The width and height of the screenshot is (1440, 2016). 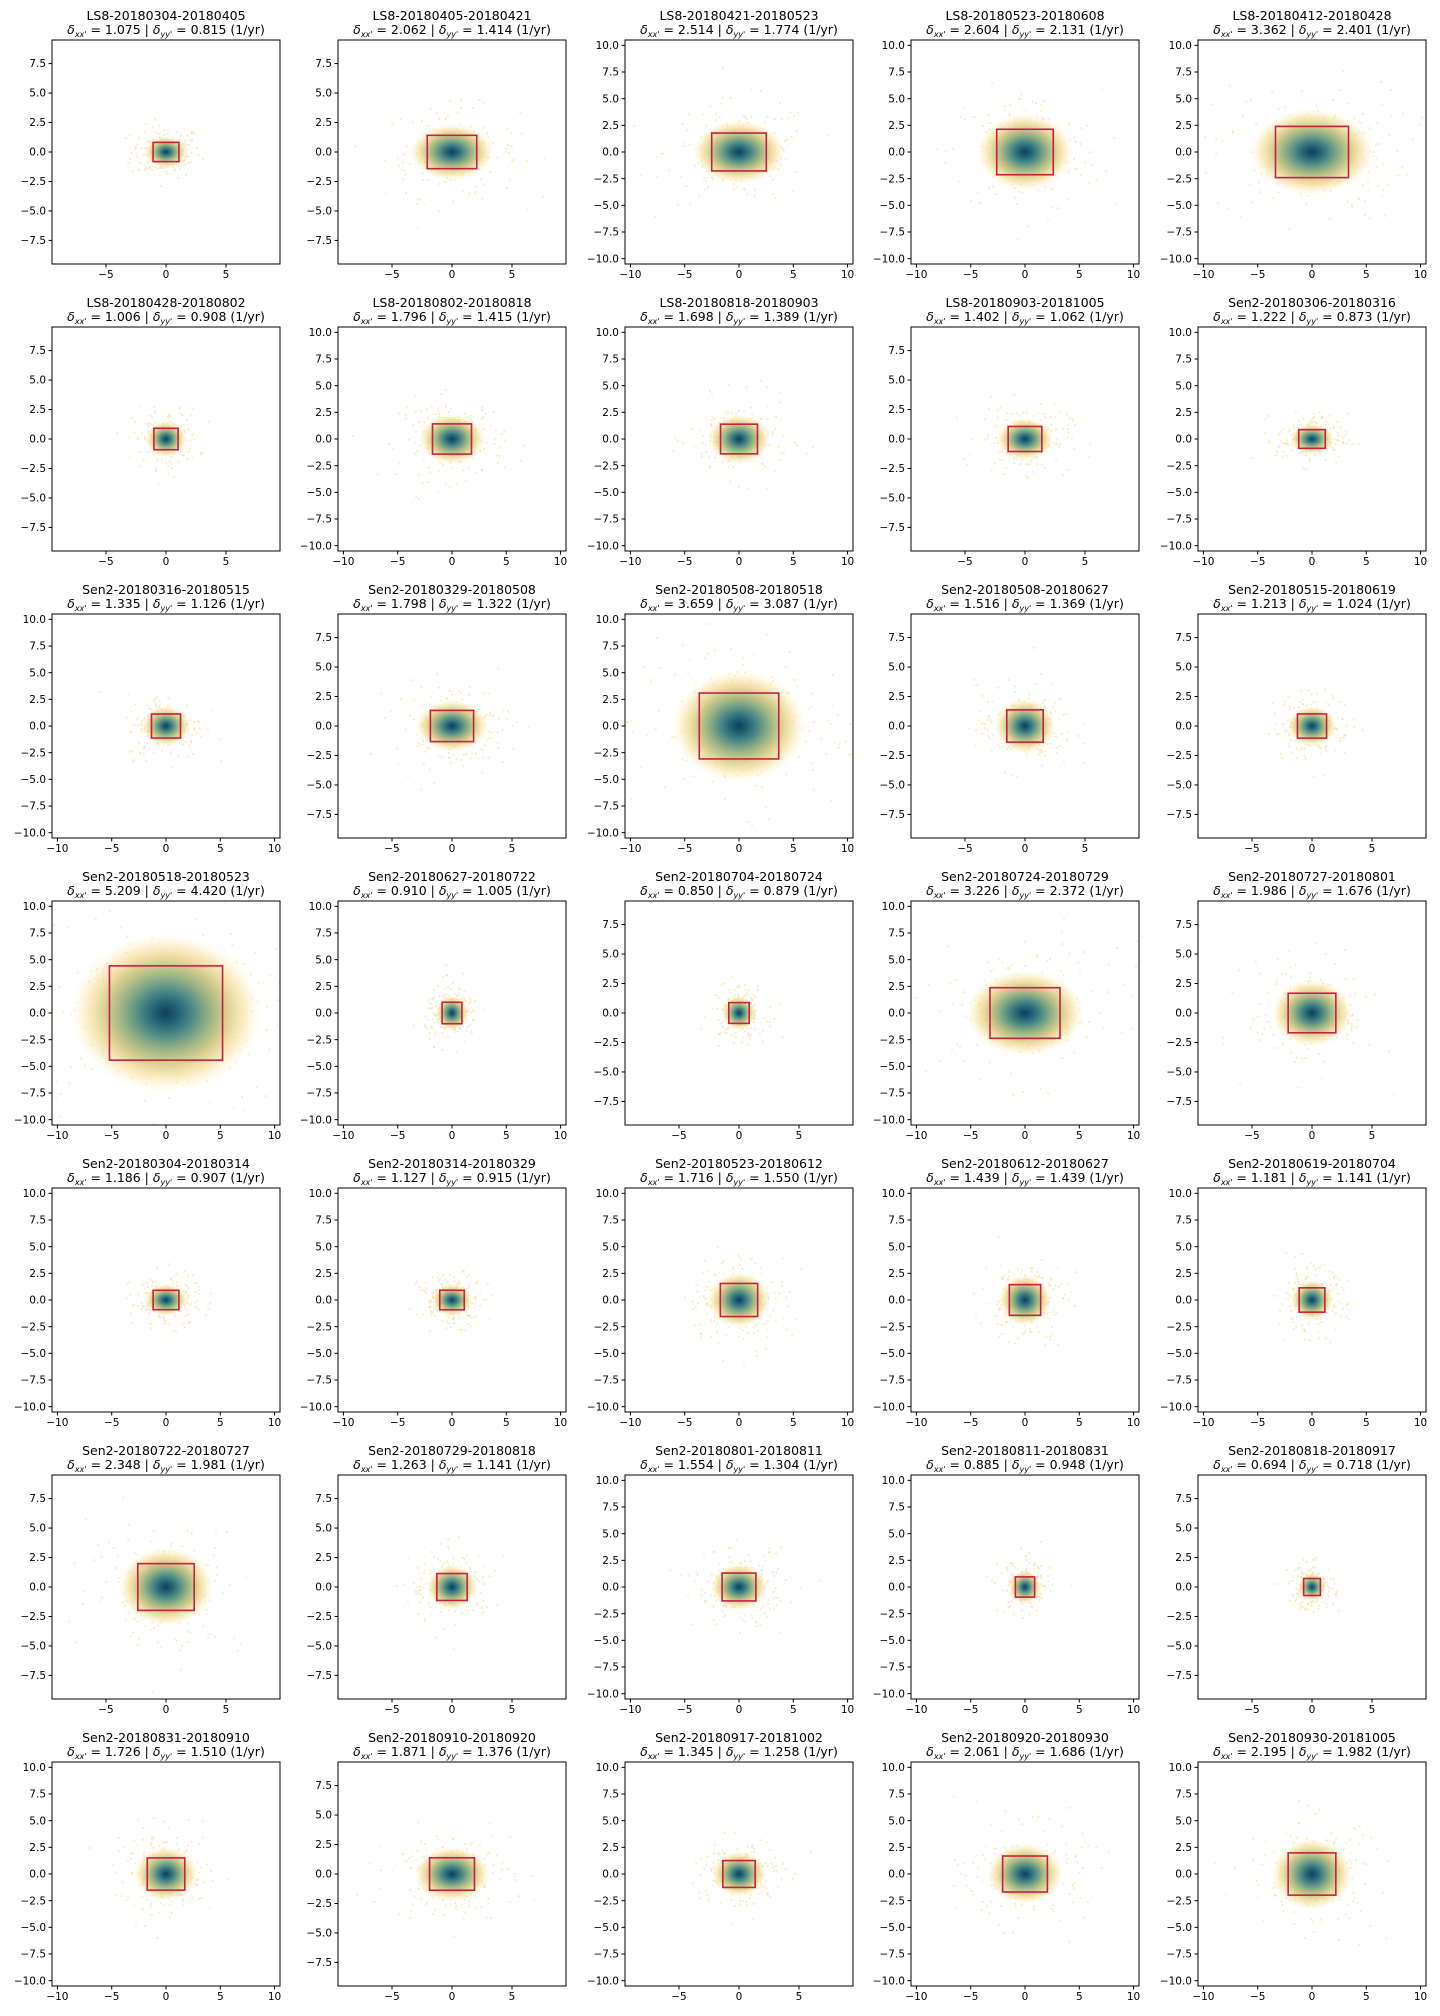 What do you see at coordinates (452, 876) in the screenshot?
I see `subplot-title: Sen2-20180627-20180722` at bounding box center [452, 876].